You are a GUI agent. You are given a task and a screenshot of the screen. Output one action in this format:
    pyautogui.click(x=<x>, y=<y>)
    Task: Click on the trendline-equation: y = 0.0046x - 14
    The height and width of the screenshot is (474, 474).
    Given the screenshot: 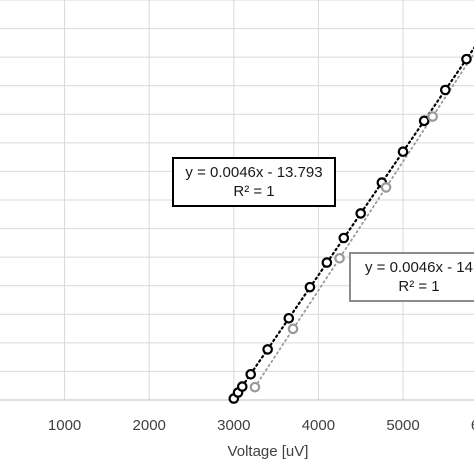 What is the action you would take?
    pyautogui.click(x=419, y=267)
    